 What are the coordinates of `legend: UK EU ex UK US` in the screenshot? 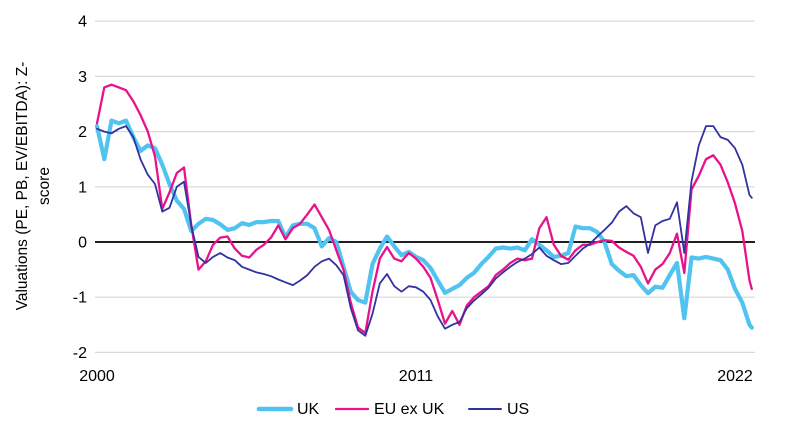 It's located at (392, 409).